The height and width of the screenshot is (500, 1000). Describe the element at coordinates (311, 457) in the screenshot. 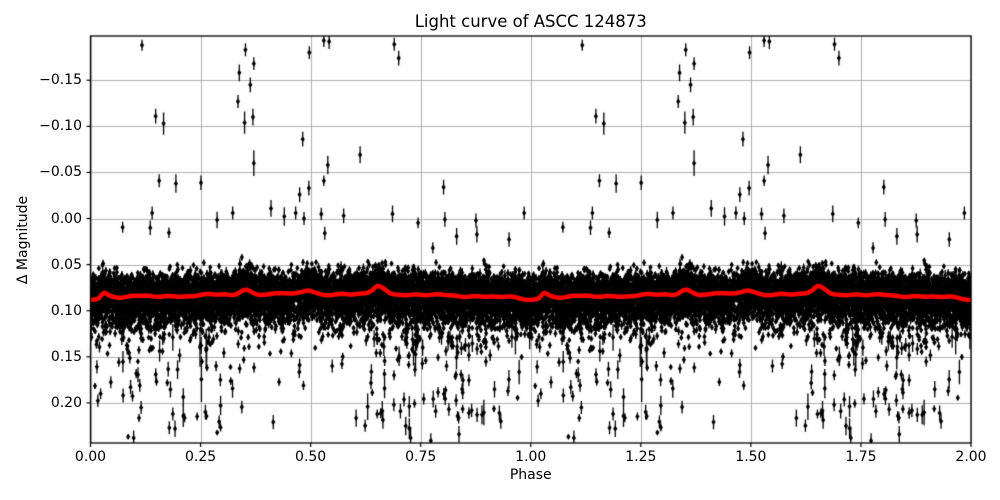

I see `x-tick-label: 0.50` at that location.